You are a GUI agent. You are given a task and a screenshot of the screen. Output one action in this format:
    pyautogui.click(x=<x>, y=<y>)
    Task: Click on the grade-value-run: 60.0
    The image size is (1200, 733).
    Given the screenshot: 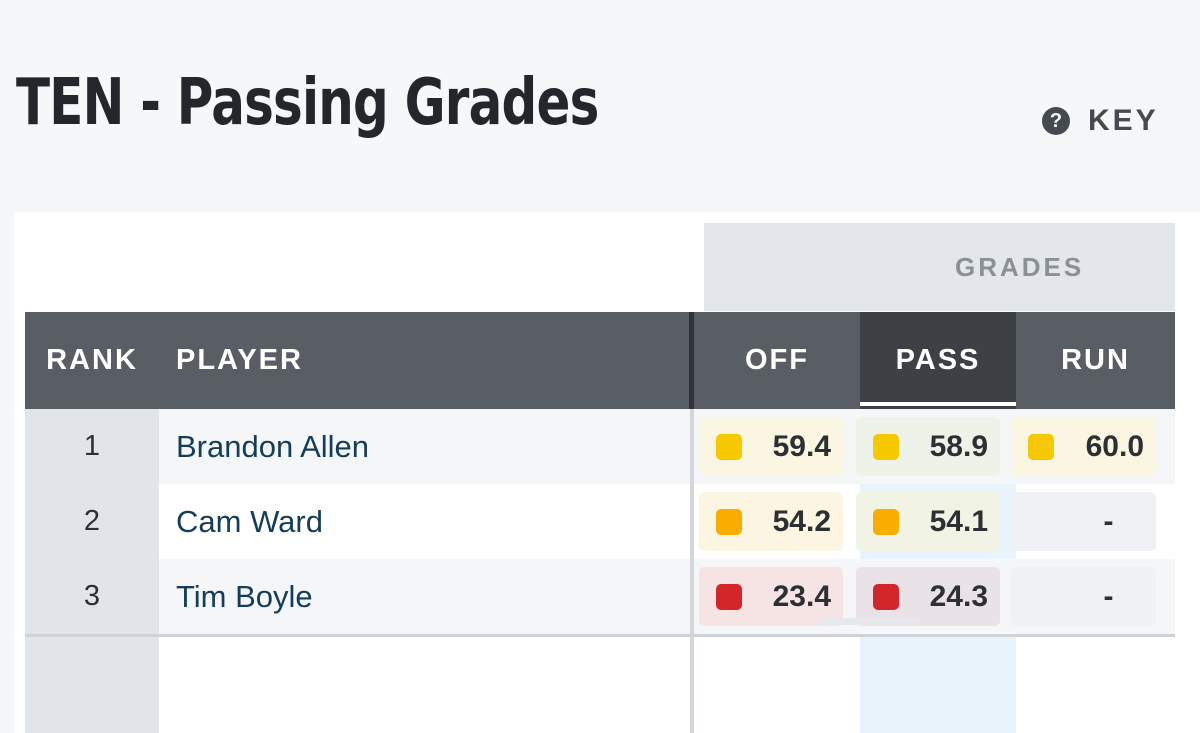 What is the action you would take?
    pyautogui.click(x=1114, y=446)
    